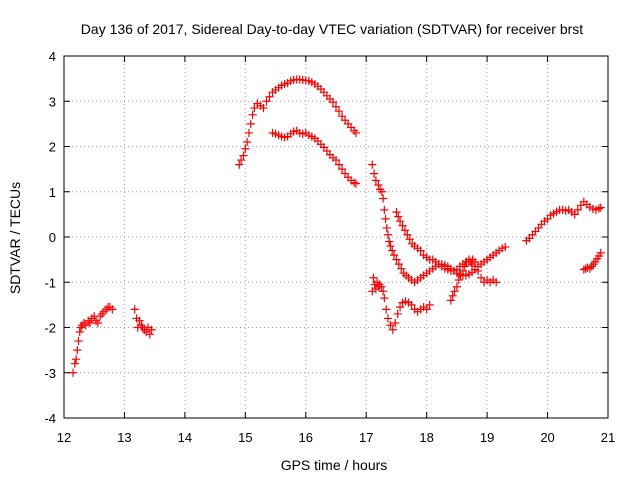 This screenshot has height=480, width=640. Describe the element at coordinates (15, 238) in the screenshot. I see `y-axis-label: SDTVAR / TECUs` at that location.